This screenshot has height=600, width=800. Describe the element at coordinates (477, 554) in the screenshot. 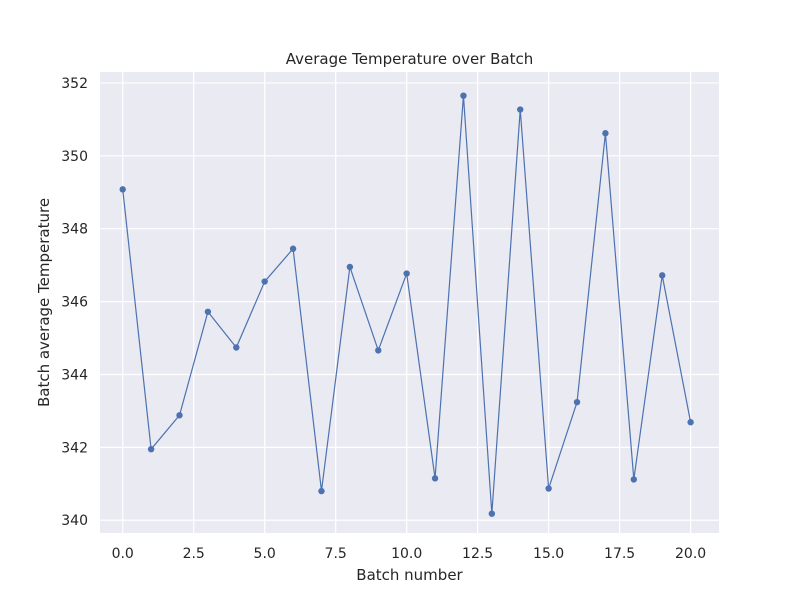

I see `x-tick-label: 12.5` at that location.